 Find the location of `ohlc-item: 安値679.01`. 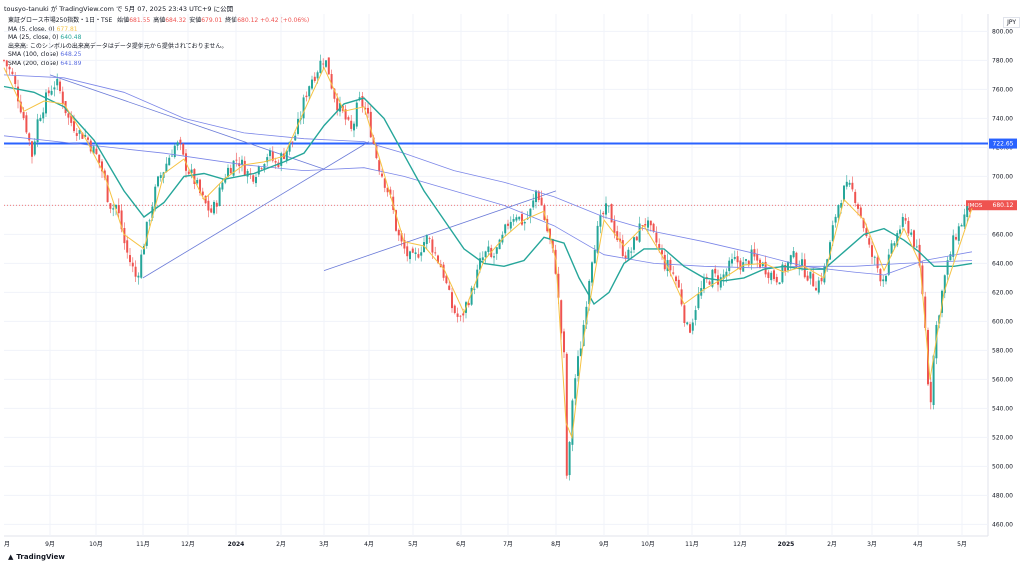

ohlc-item: 安値679.01 is located at coordinates (206, 20).